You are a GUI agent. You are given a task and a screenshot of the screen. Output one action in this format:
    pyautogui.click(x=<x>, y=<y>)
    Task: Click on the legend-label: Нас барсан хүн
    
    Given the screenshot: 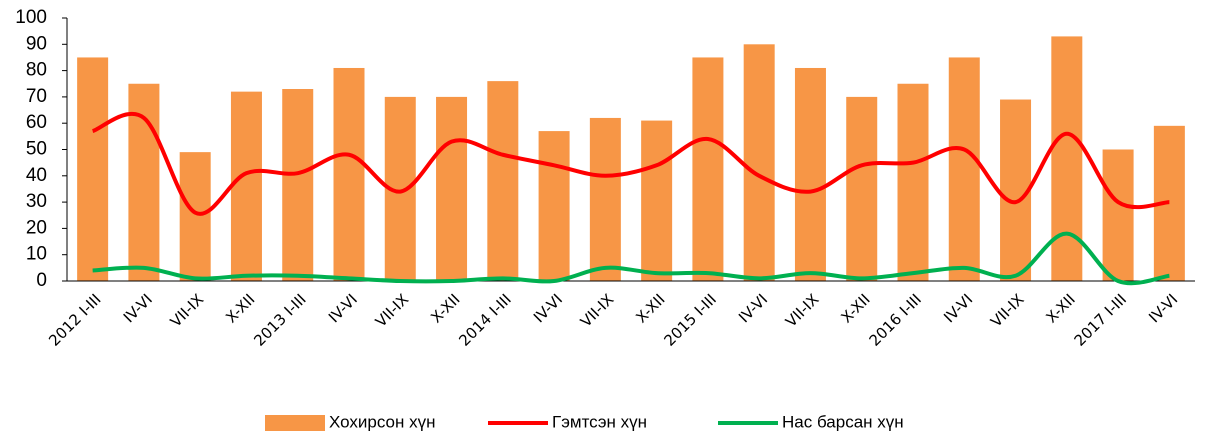 What is the action you would take?
    pyautogui.click(x=843, y=421)
    